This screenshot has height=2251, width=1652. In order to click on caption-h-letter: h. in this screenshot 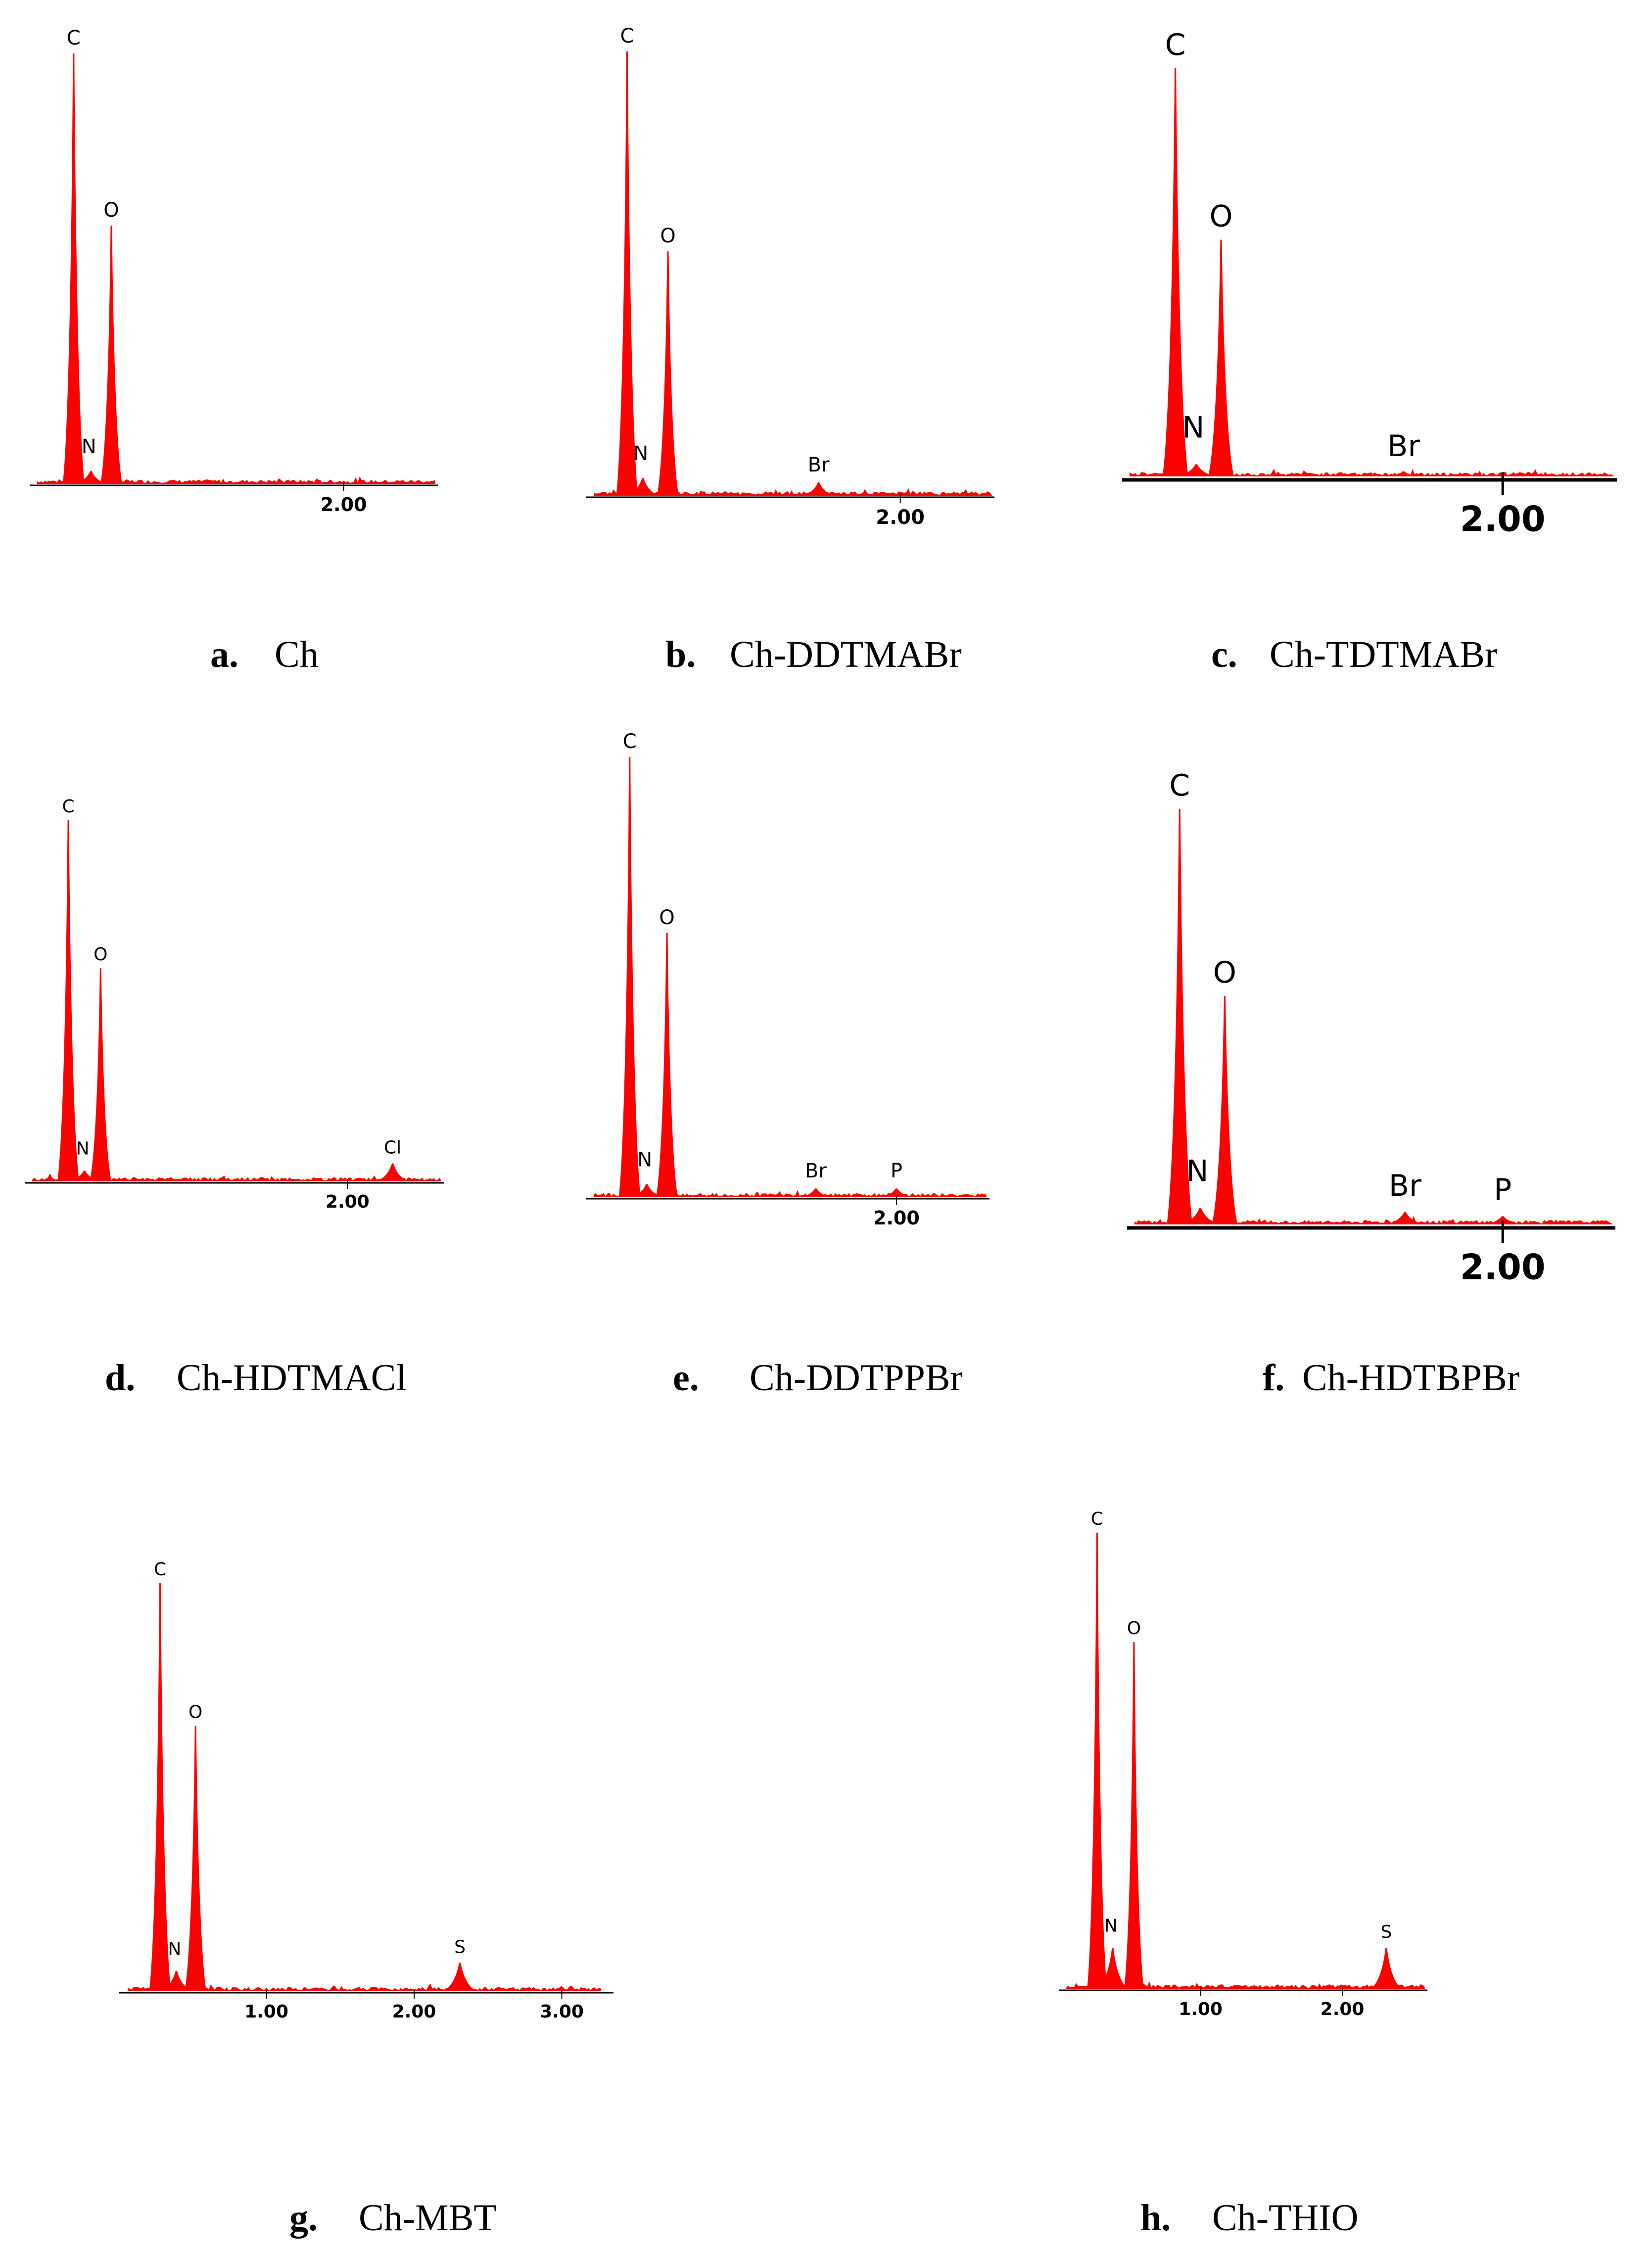, I will do `click(1156, 2218)`.